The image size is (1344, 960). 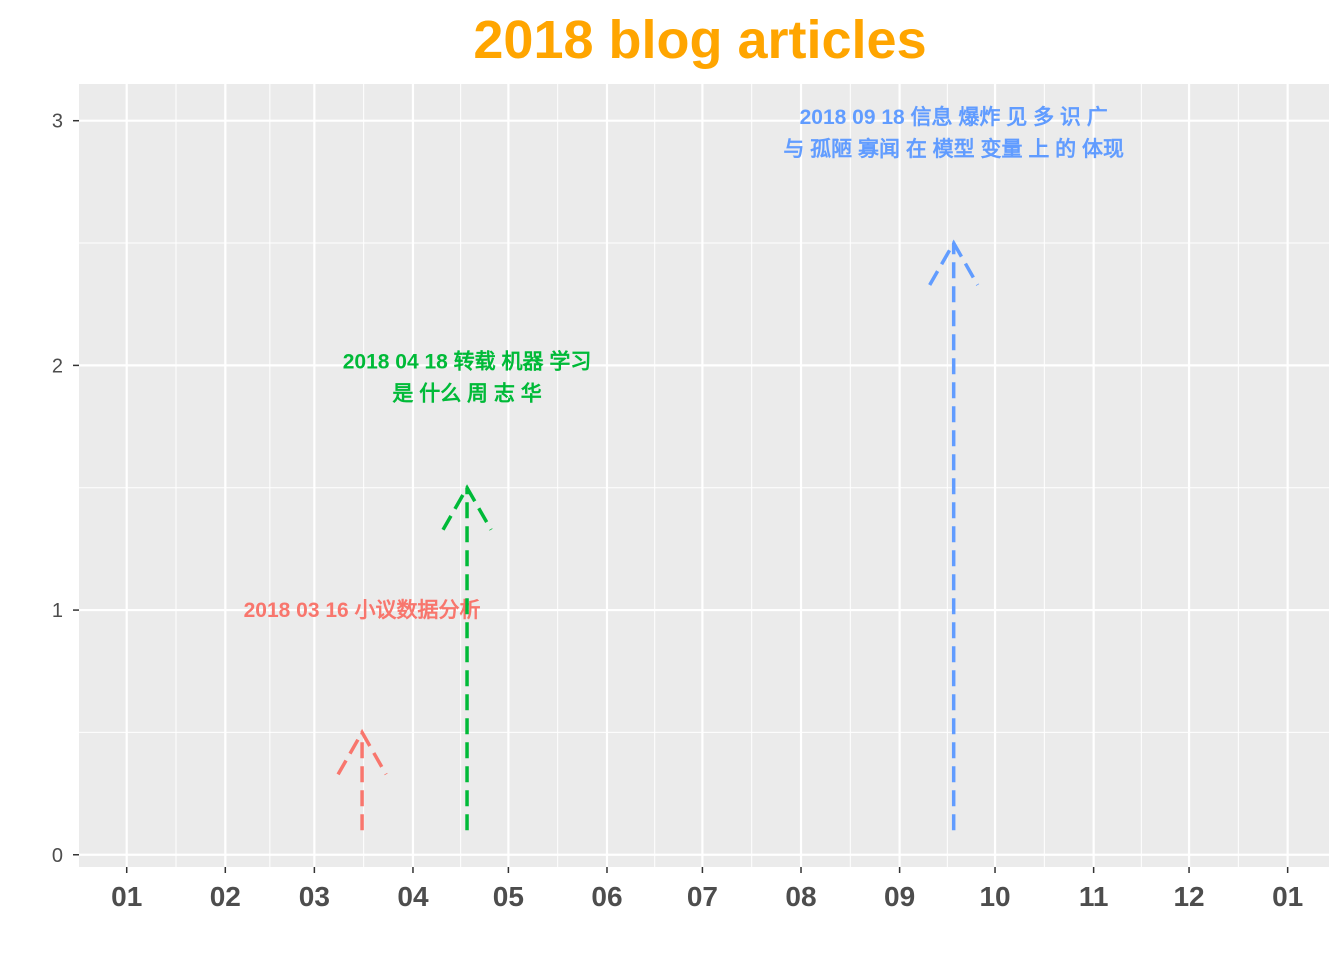 What do you see at coordinates (225, 896) in the screenshot?
I see `x-tick-label: 02` at bounding box center [225, 896].